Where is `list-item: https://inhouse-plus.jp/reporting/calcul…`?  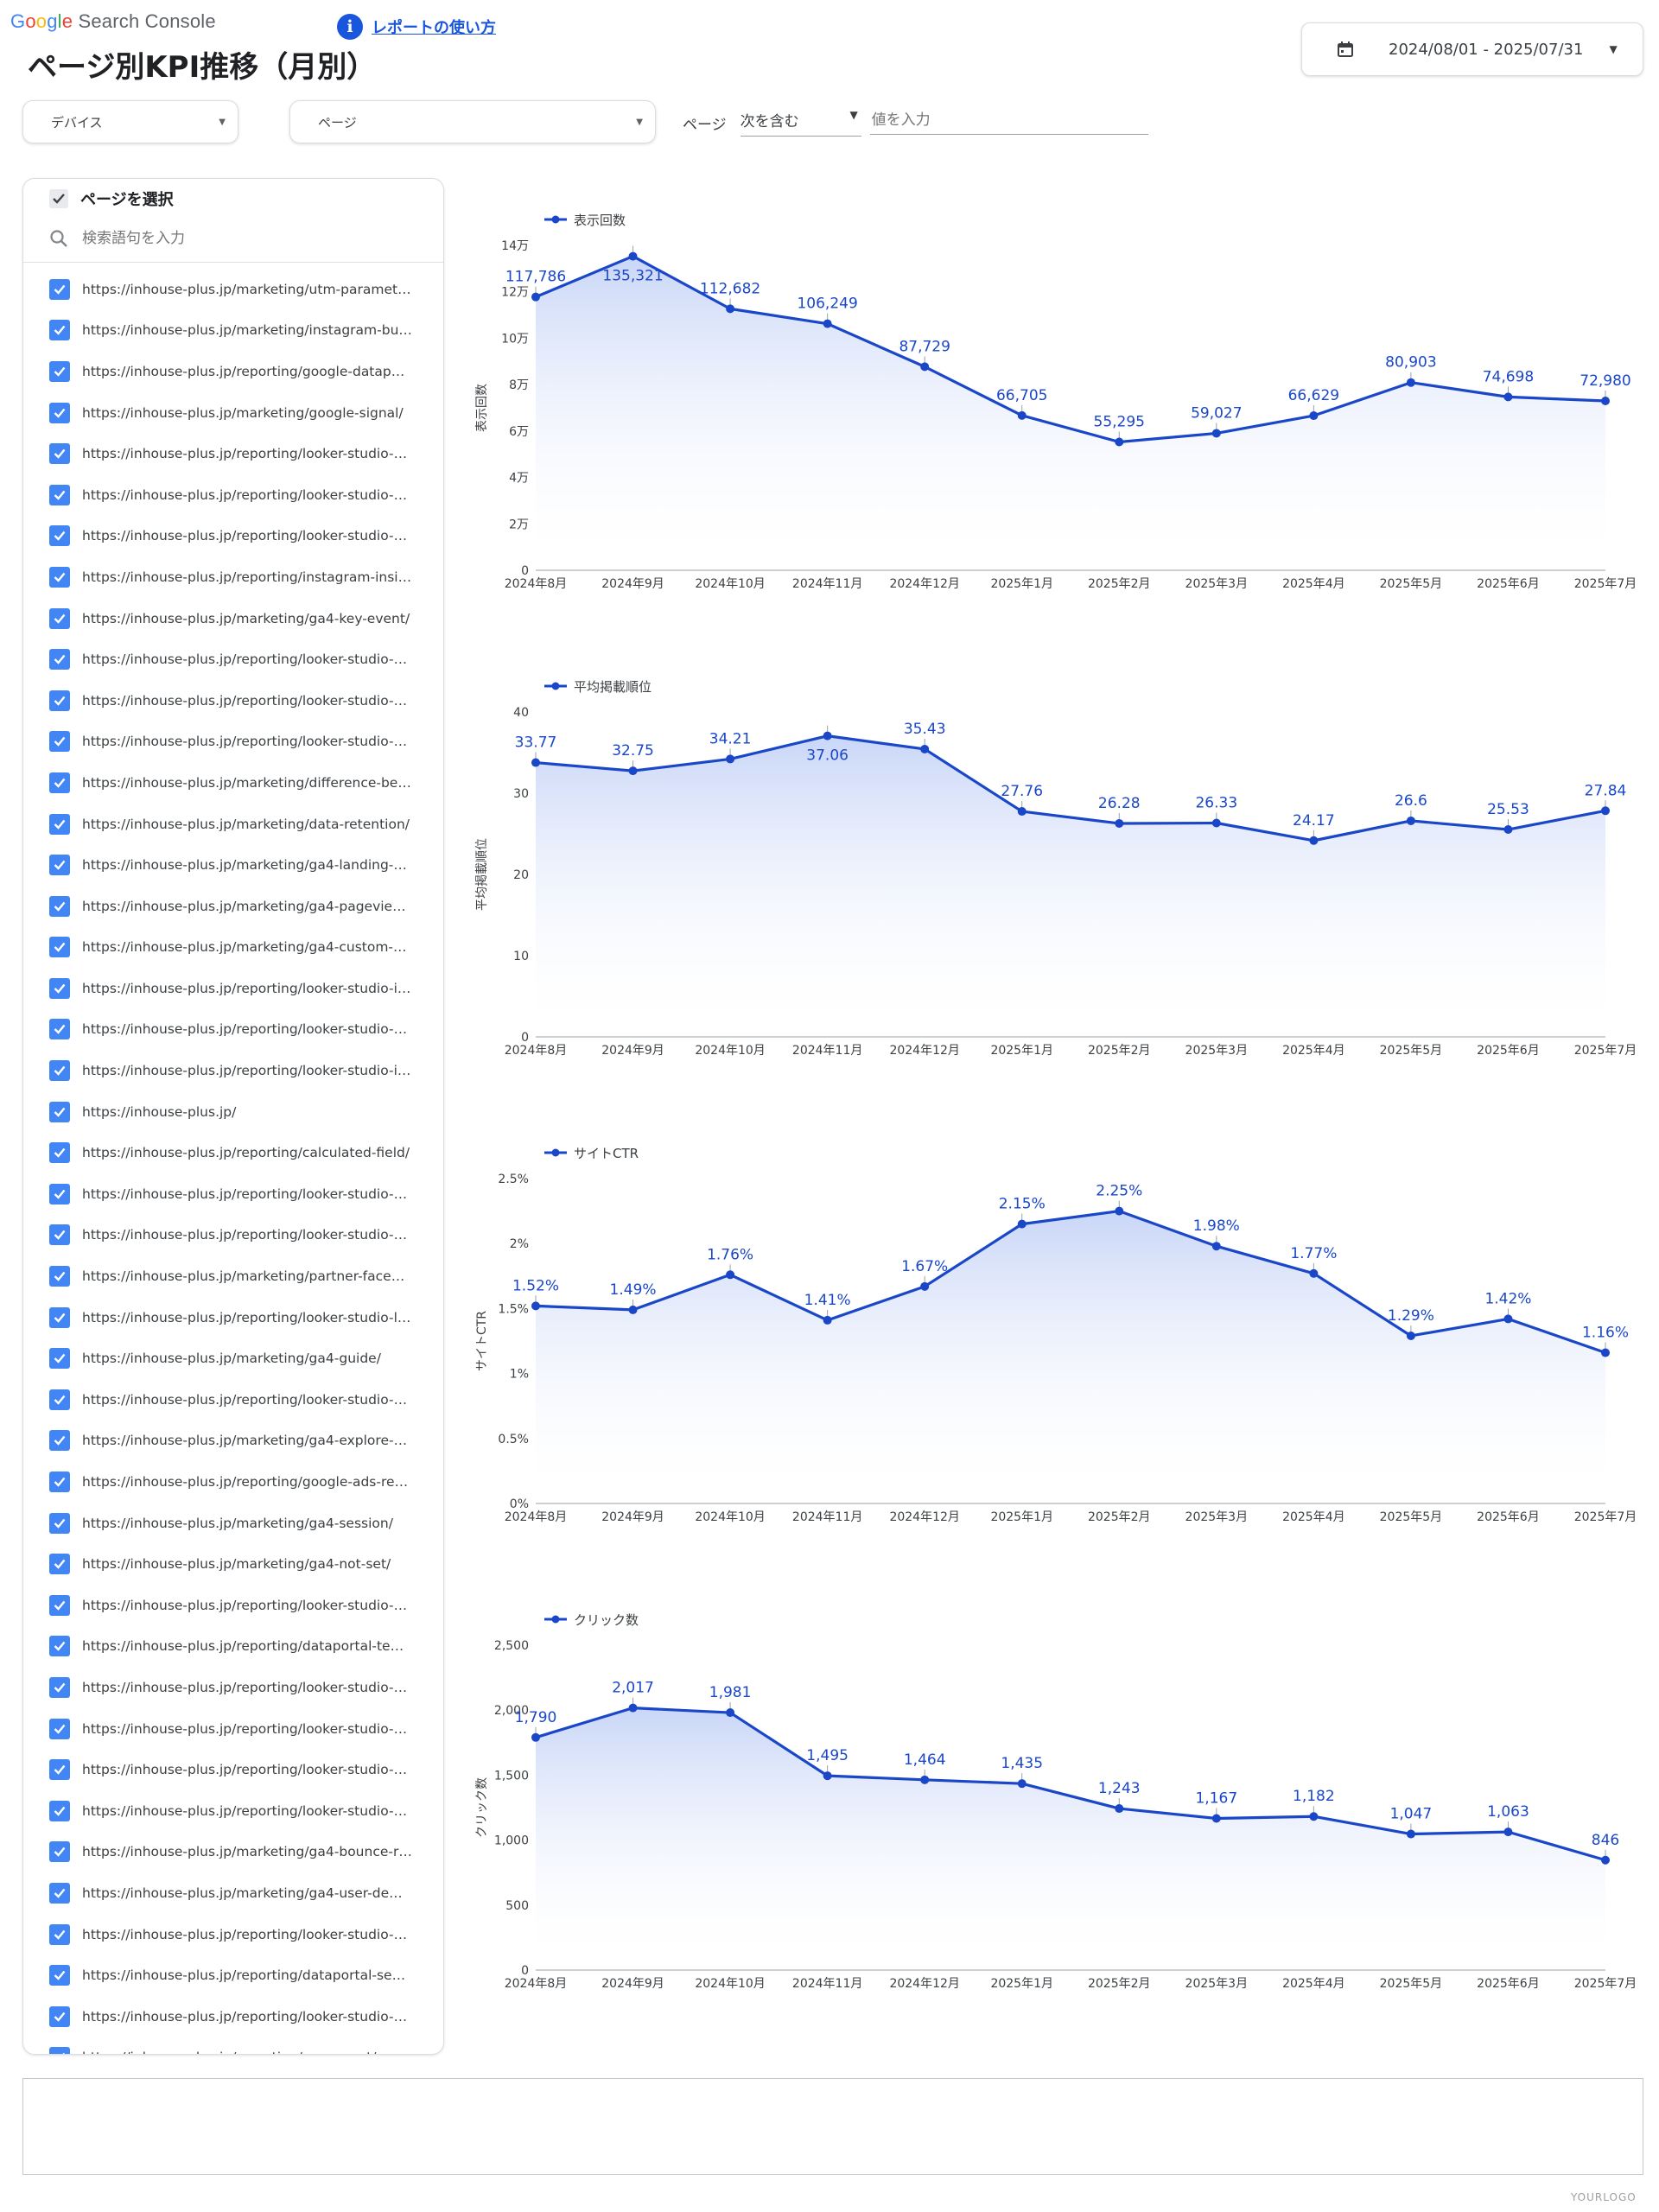 list-item: https://inhouse-plus.jp/reporting/calcul… is located at coordinates (231, 1152).